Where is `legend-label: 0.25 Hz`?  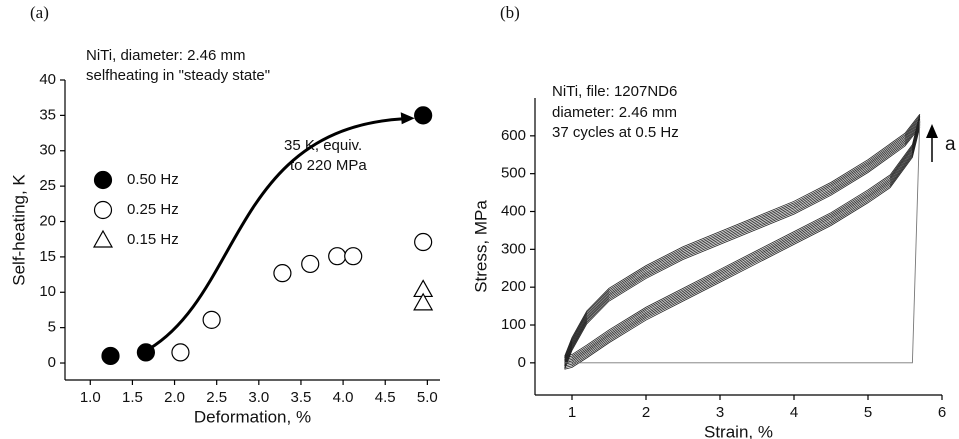
legend-label: 0.25 Hz is located at coordinates (153, 209).